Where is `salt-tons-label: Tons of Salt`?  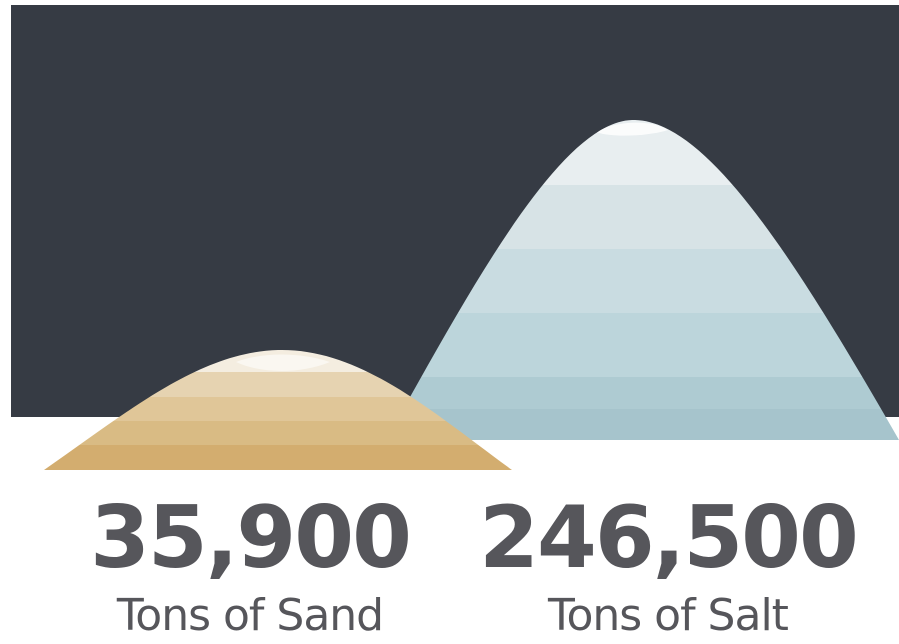 salt-tons-label: Tons of Salt is located at coordinates (668, 615).